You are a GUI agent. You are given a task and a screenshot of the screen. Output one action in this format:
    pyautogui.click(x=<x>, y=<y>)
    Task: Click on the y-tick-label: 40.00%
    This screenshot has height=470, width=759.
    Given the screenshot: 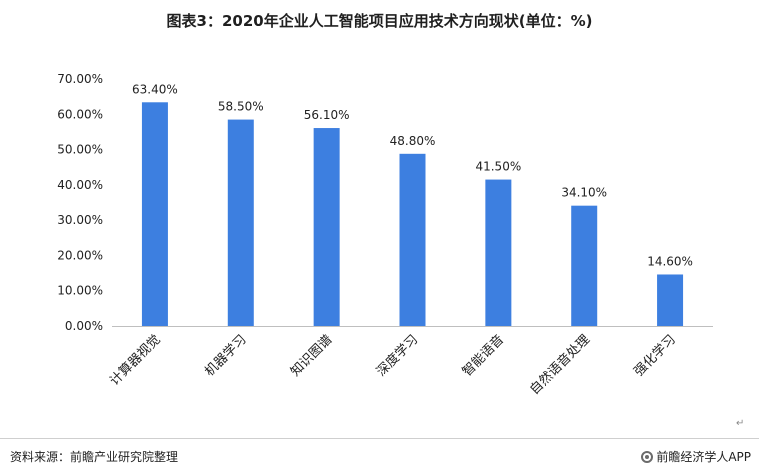 What is the action you would take?
    pyautogui.click(x=80, y=185)
    